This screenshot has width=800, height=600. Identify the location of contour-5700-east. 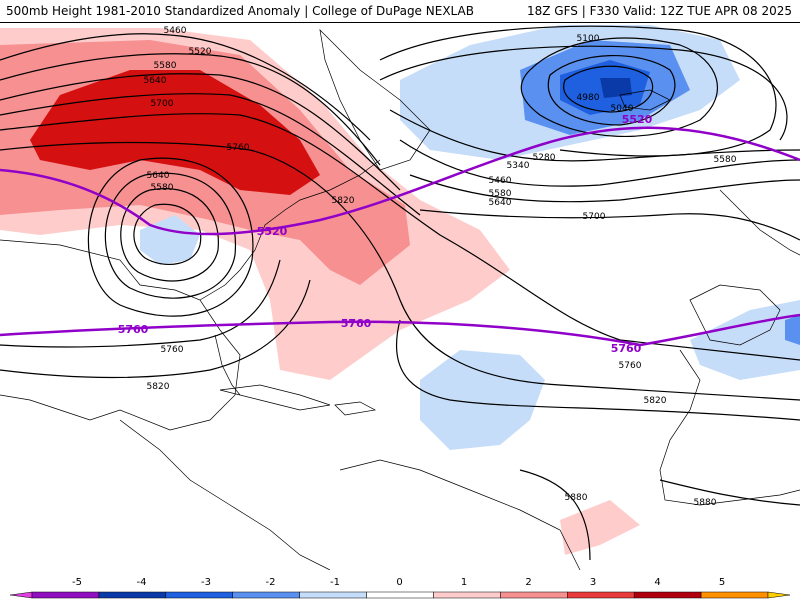
(609, 225).